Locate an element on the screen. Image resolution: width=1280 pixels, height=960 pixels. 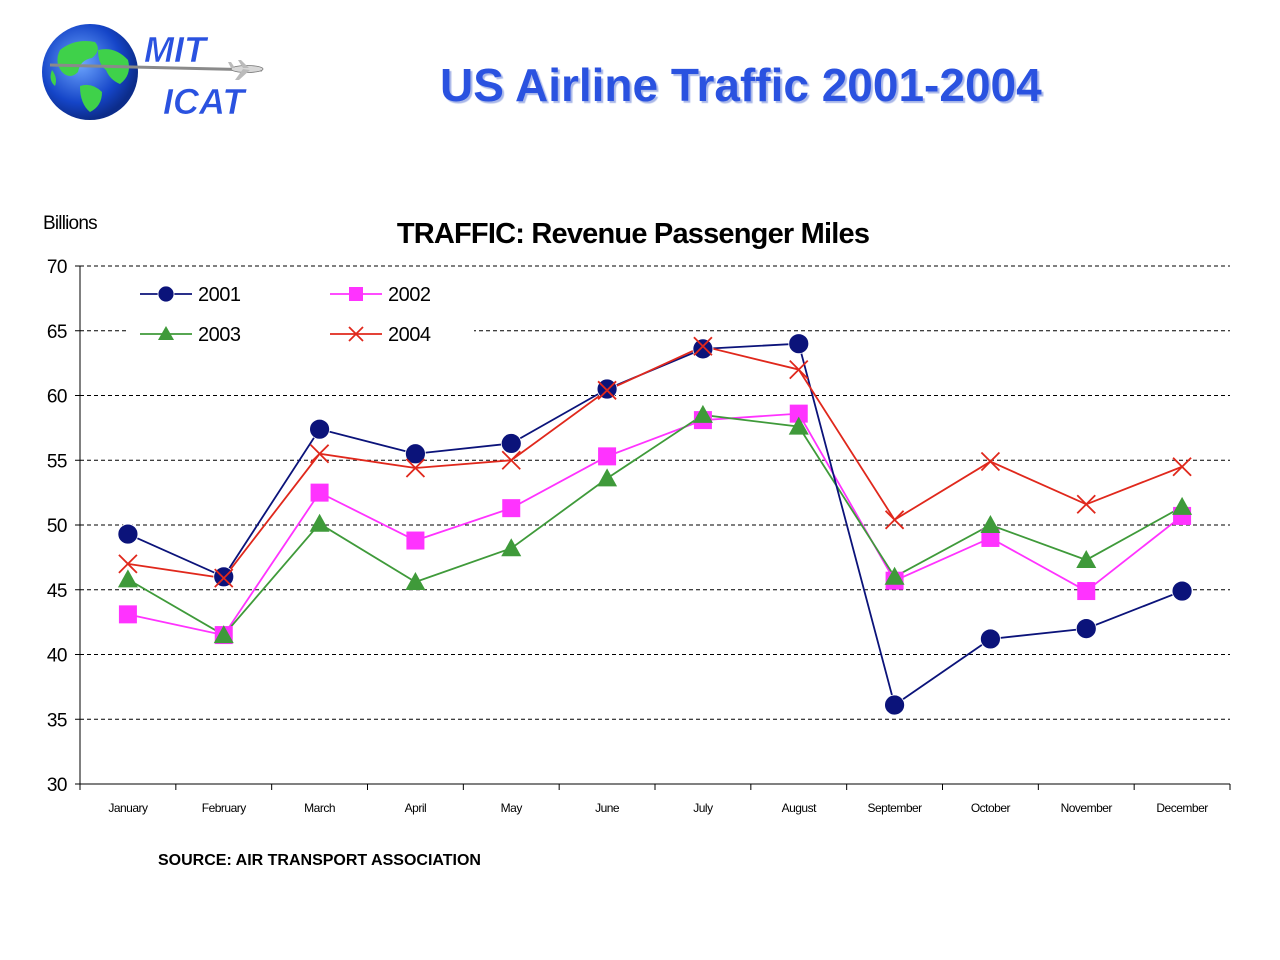
y-tick-label: 60 is located at coordinates (57, 397).